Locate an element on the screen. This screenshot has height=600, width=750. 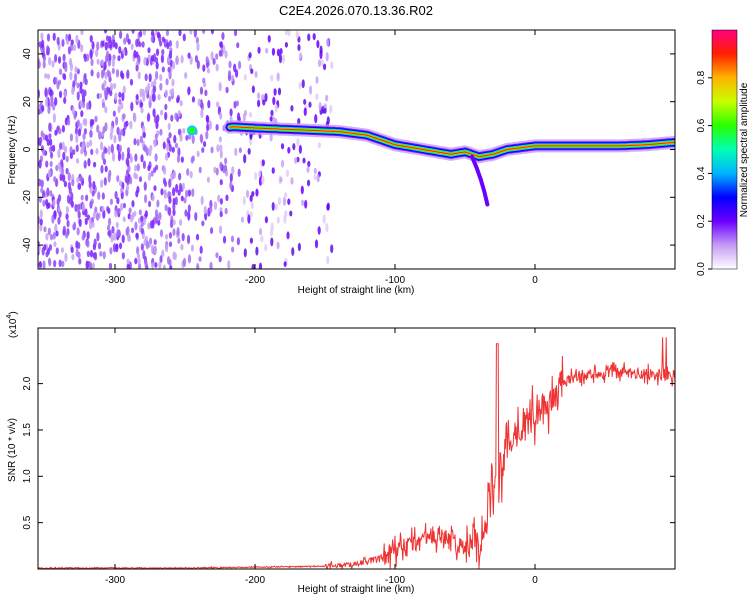
y-tick-label: 20 is located at coordinates (27, 102).